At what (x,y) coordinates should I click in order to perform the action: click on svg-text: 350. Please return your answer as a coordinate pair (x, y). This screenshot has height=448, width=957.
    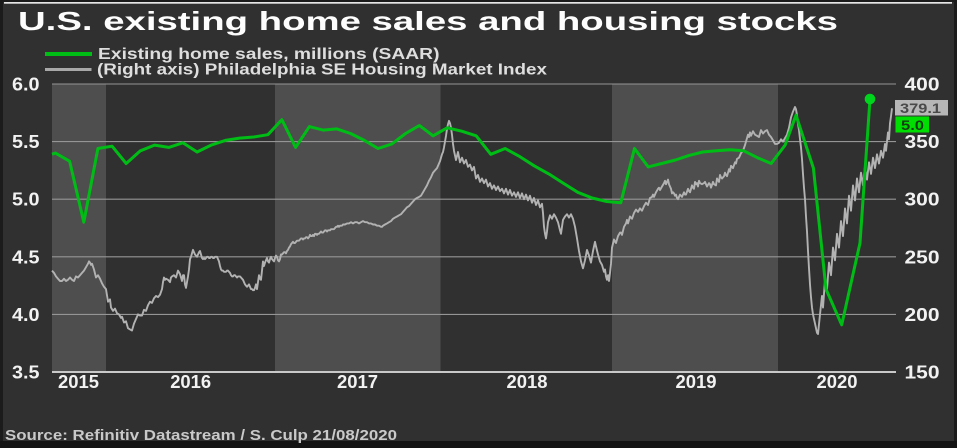
    Looking at the image, I should click on (922, 141).